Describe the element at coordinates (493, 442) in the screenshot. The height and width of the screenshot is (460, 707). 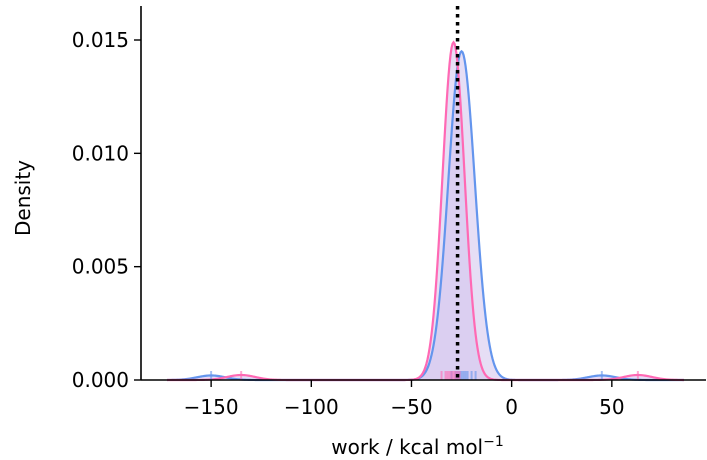
I see `x-axis-label-superscript: −1` at that location.